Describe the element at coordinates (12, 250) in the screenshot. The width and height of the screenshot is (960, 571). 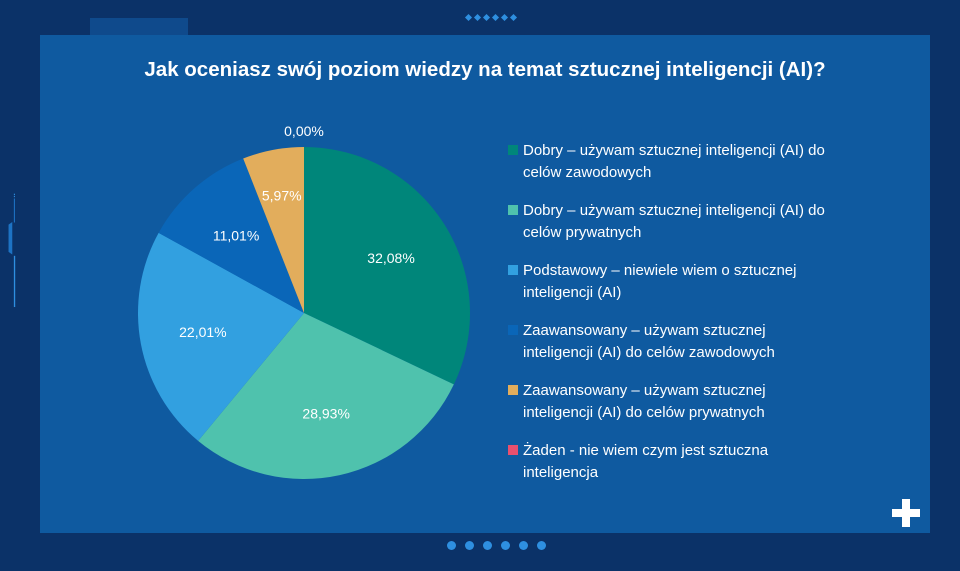
I see `left-rail-decoration` at that location.